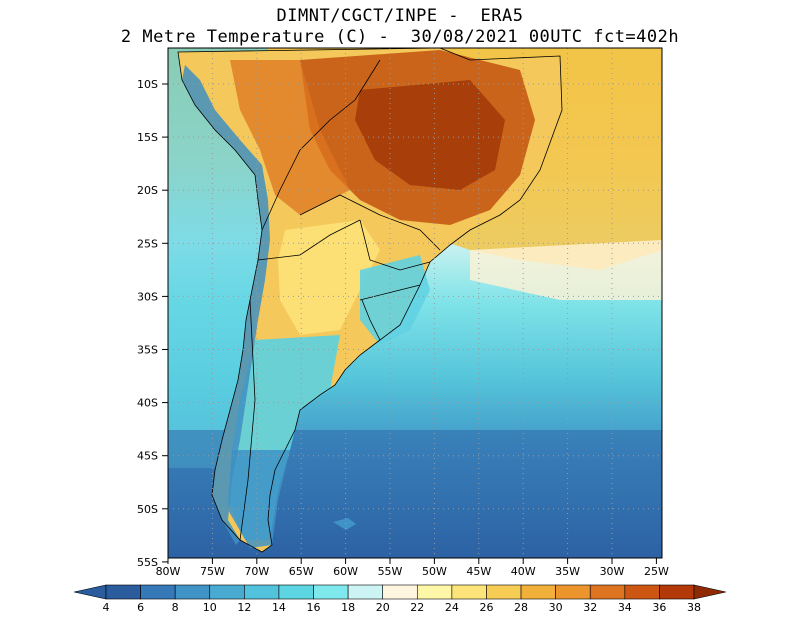 The width and height of the screenshot is (800, 618). I want to click on lon-tick-label: 30W, so click(612, 571).